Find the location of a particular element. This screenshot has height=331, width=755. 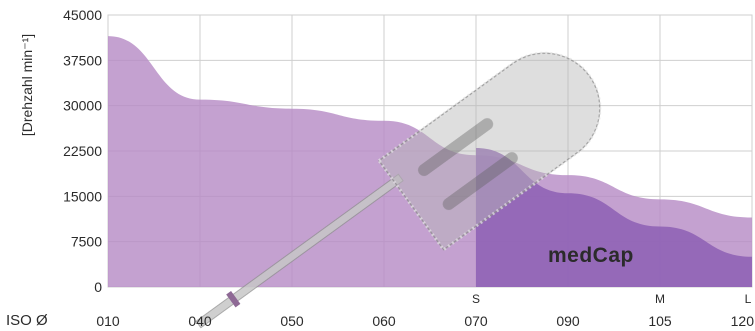

series-label-medcap: medCap is located at coordinates (591, 255).